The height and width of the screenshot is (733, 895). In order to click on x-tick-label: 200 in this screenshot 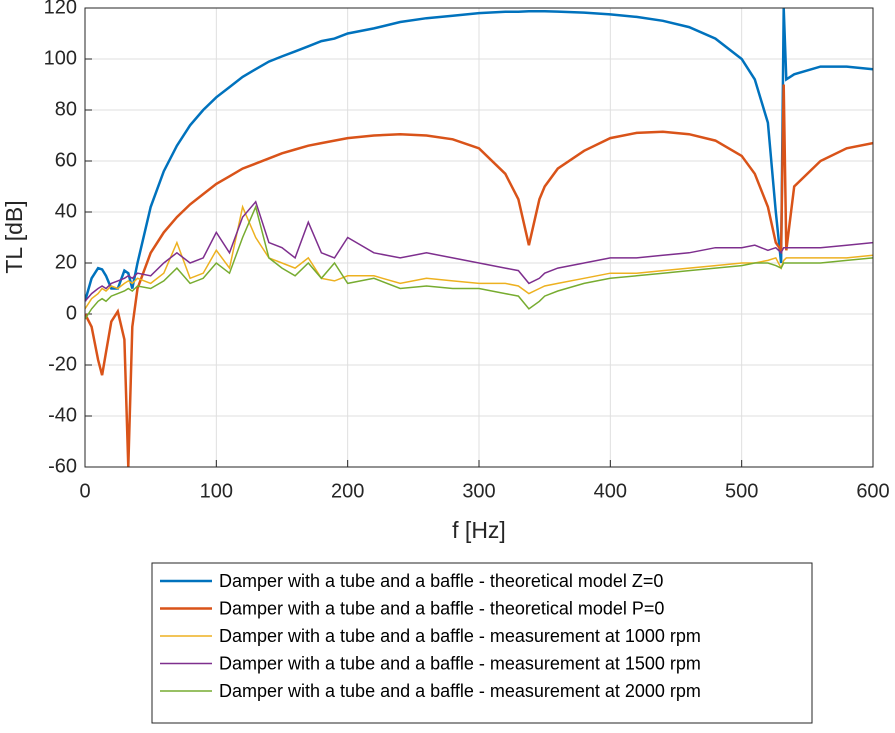, I will do `click(347, 491)`.